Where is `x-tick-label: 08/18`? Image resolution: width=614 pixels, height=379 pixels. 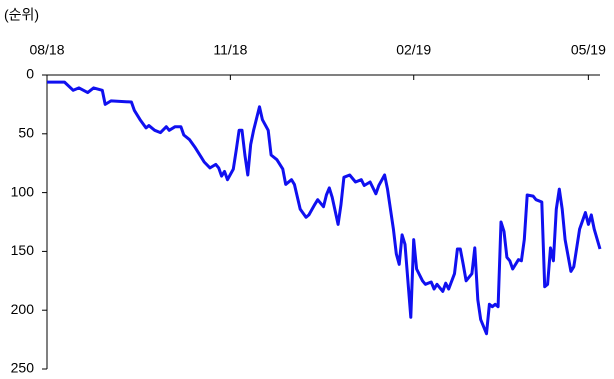
x-tick-label: 08/18 is located at coordinates (46, 50).